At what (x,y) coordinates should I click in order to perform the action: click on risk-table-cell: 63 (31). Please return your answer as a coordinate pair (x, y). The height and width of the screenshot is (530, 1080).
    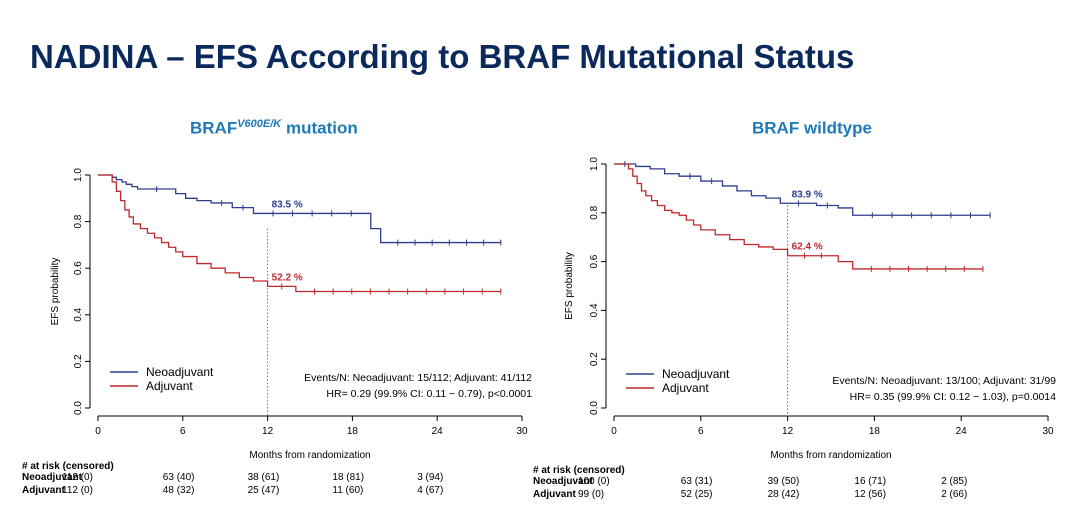
    Looking at the image, I should click on (696, 481).